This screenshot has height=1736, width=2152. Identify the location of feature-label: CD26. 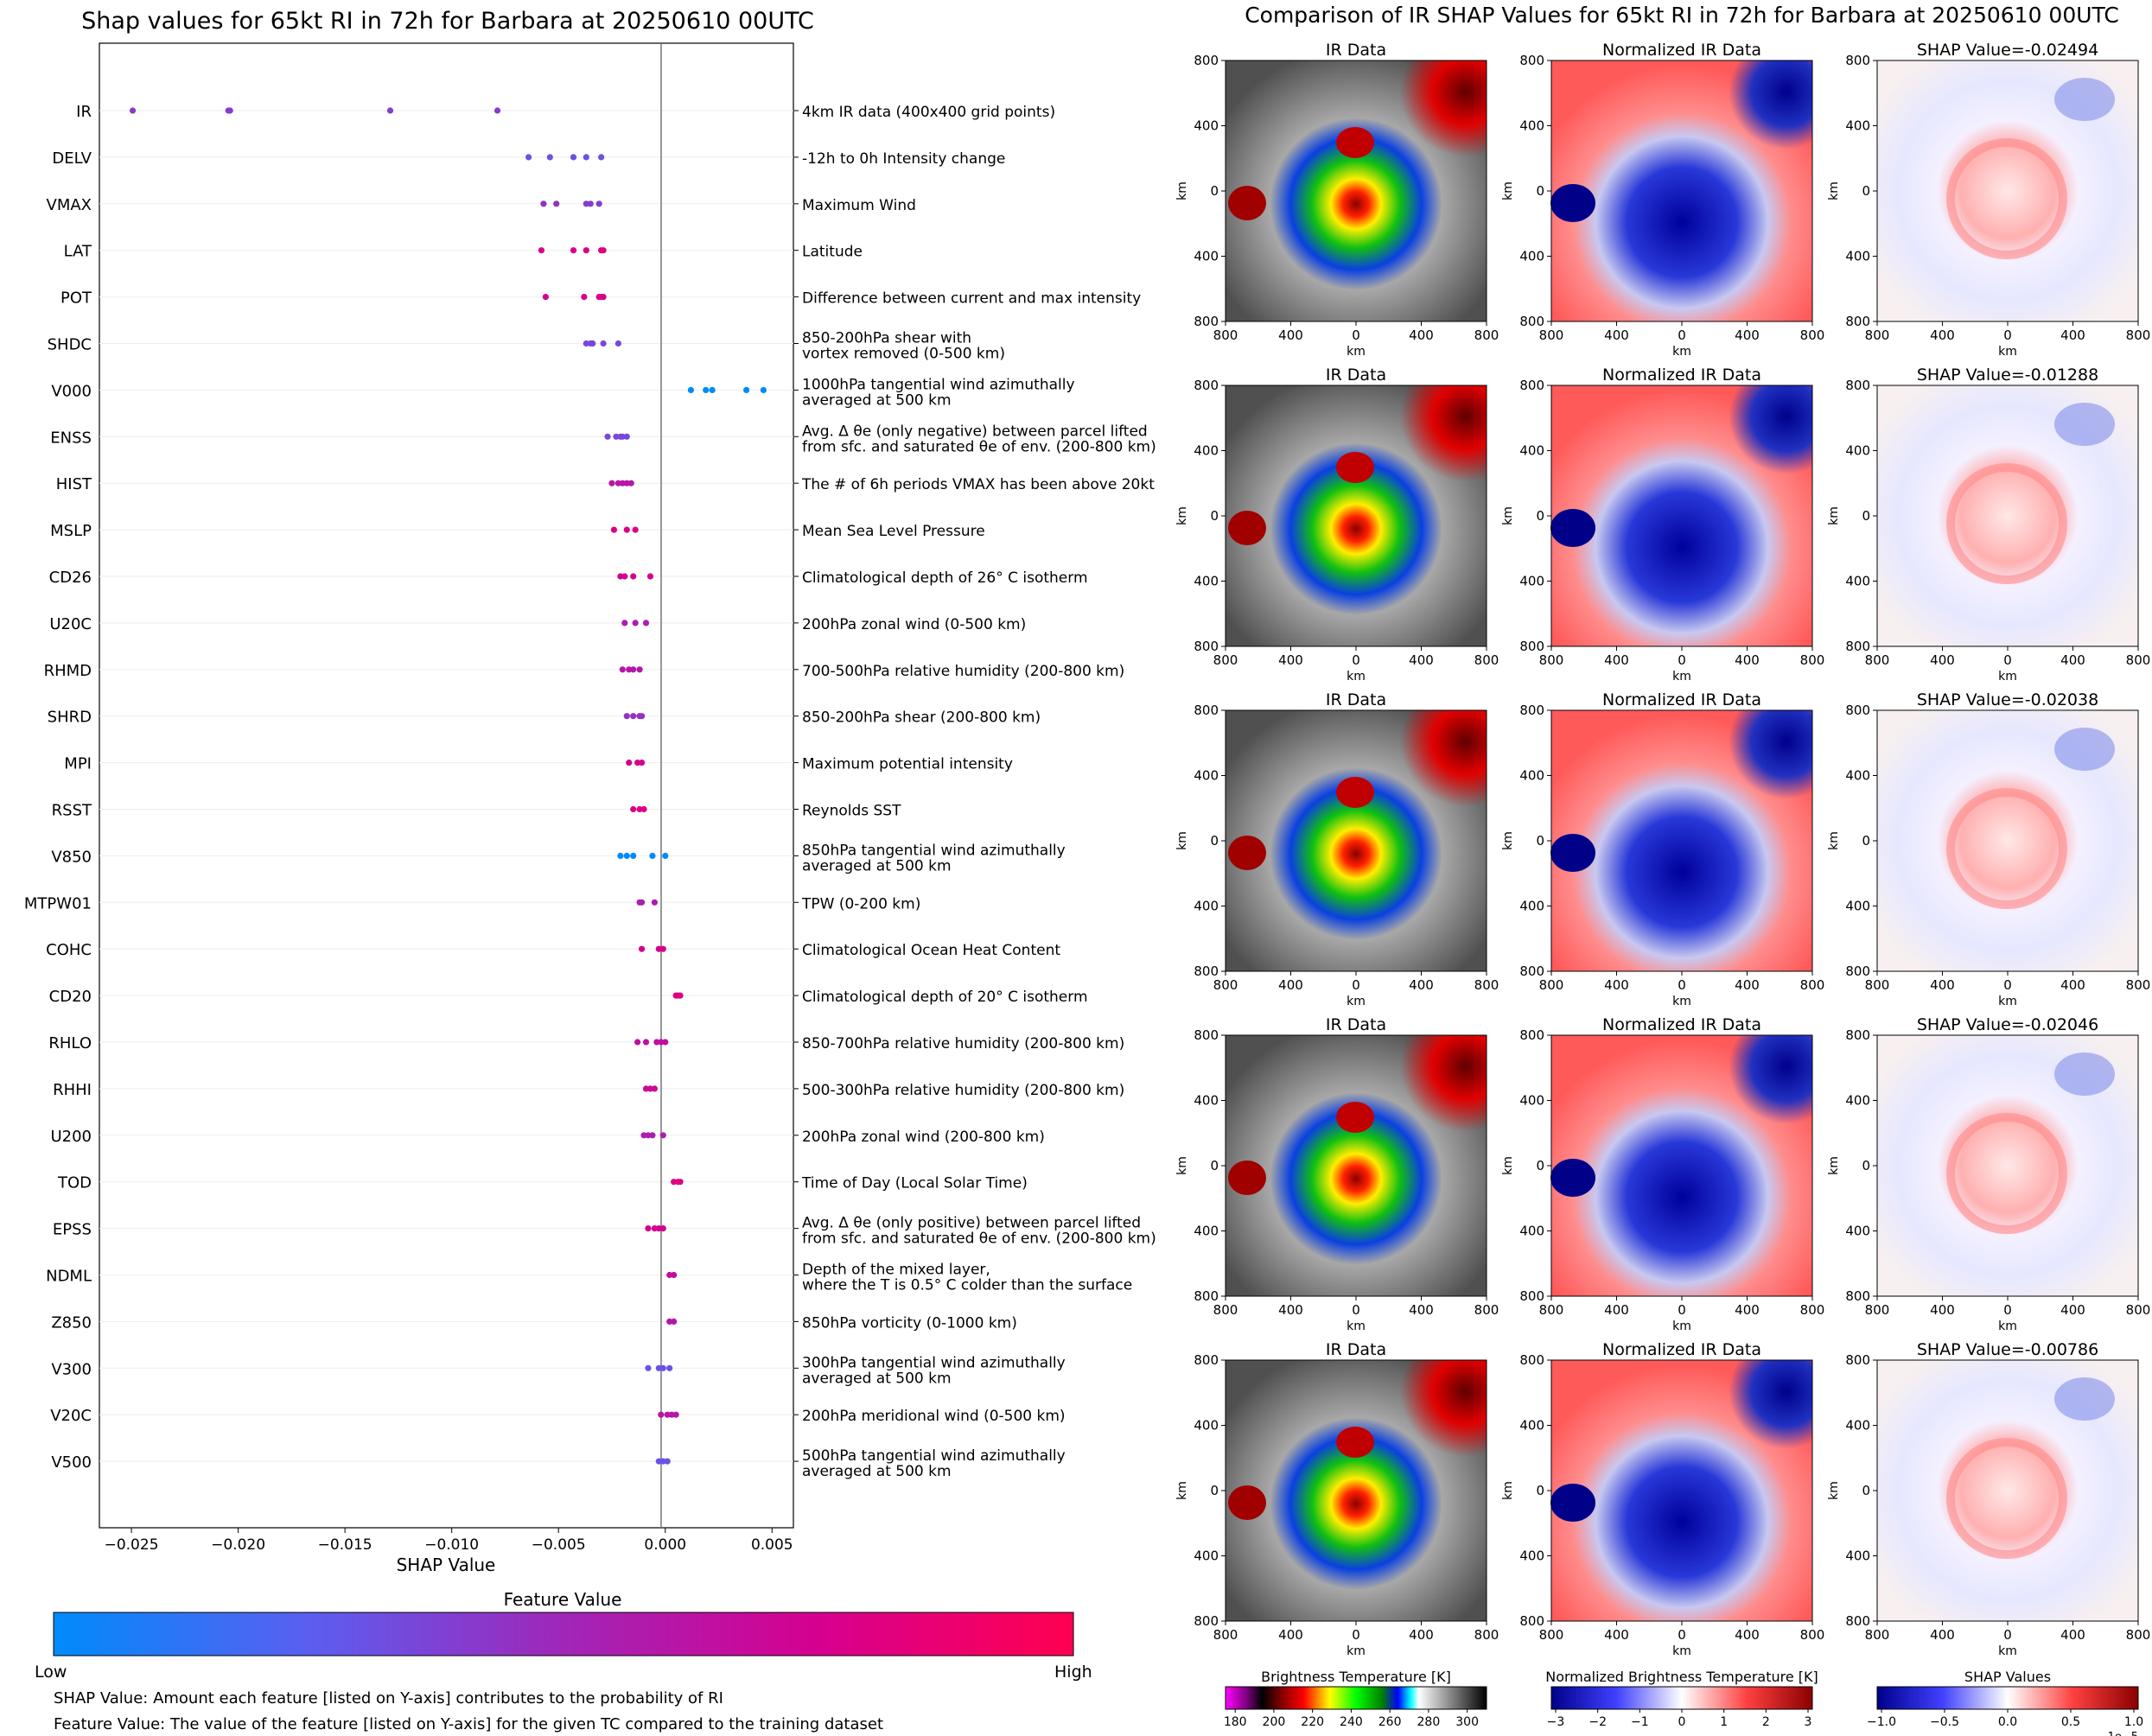
(70, 578).